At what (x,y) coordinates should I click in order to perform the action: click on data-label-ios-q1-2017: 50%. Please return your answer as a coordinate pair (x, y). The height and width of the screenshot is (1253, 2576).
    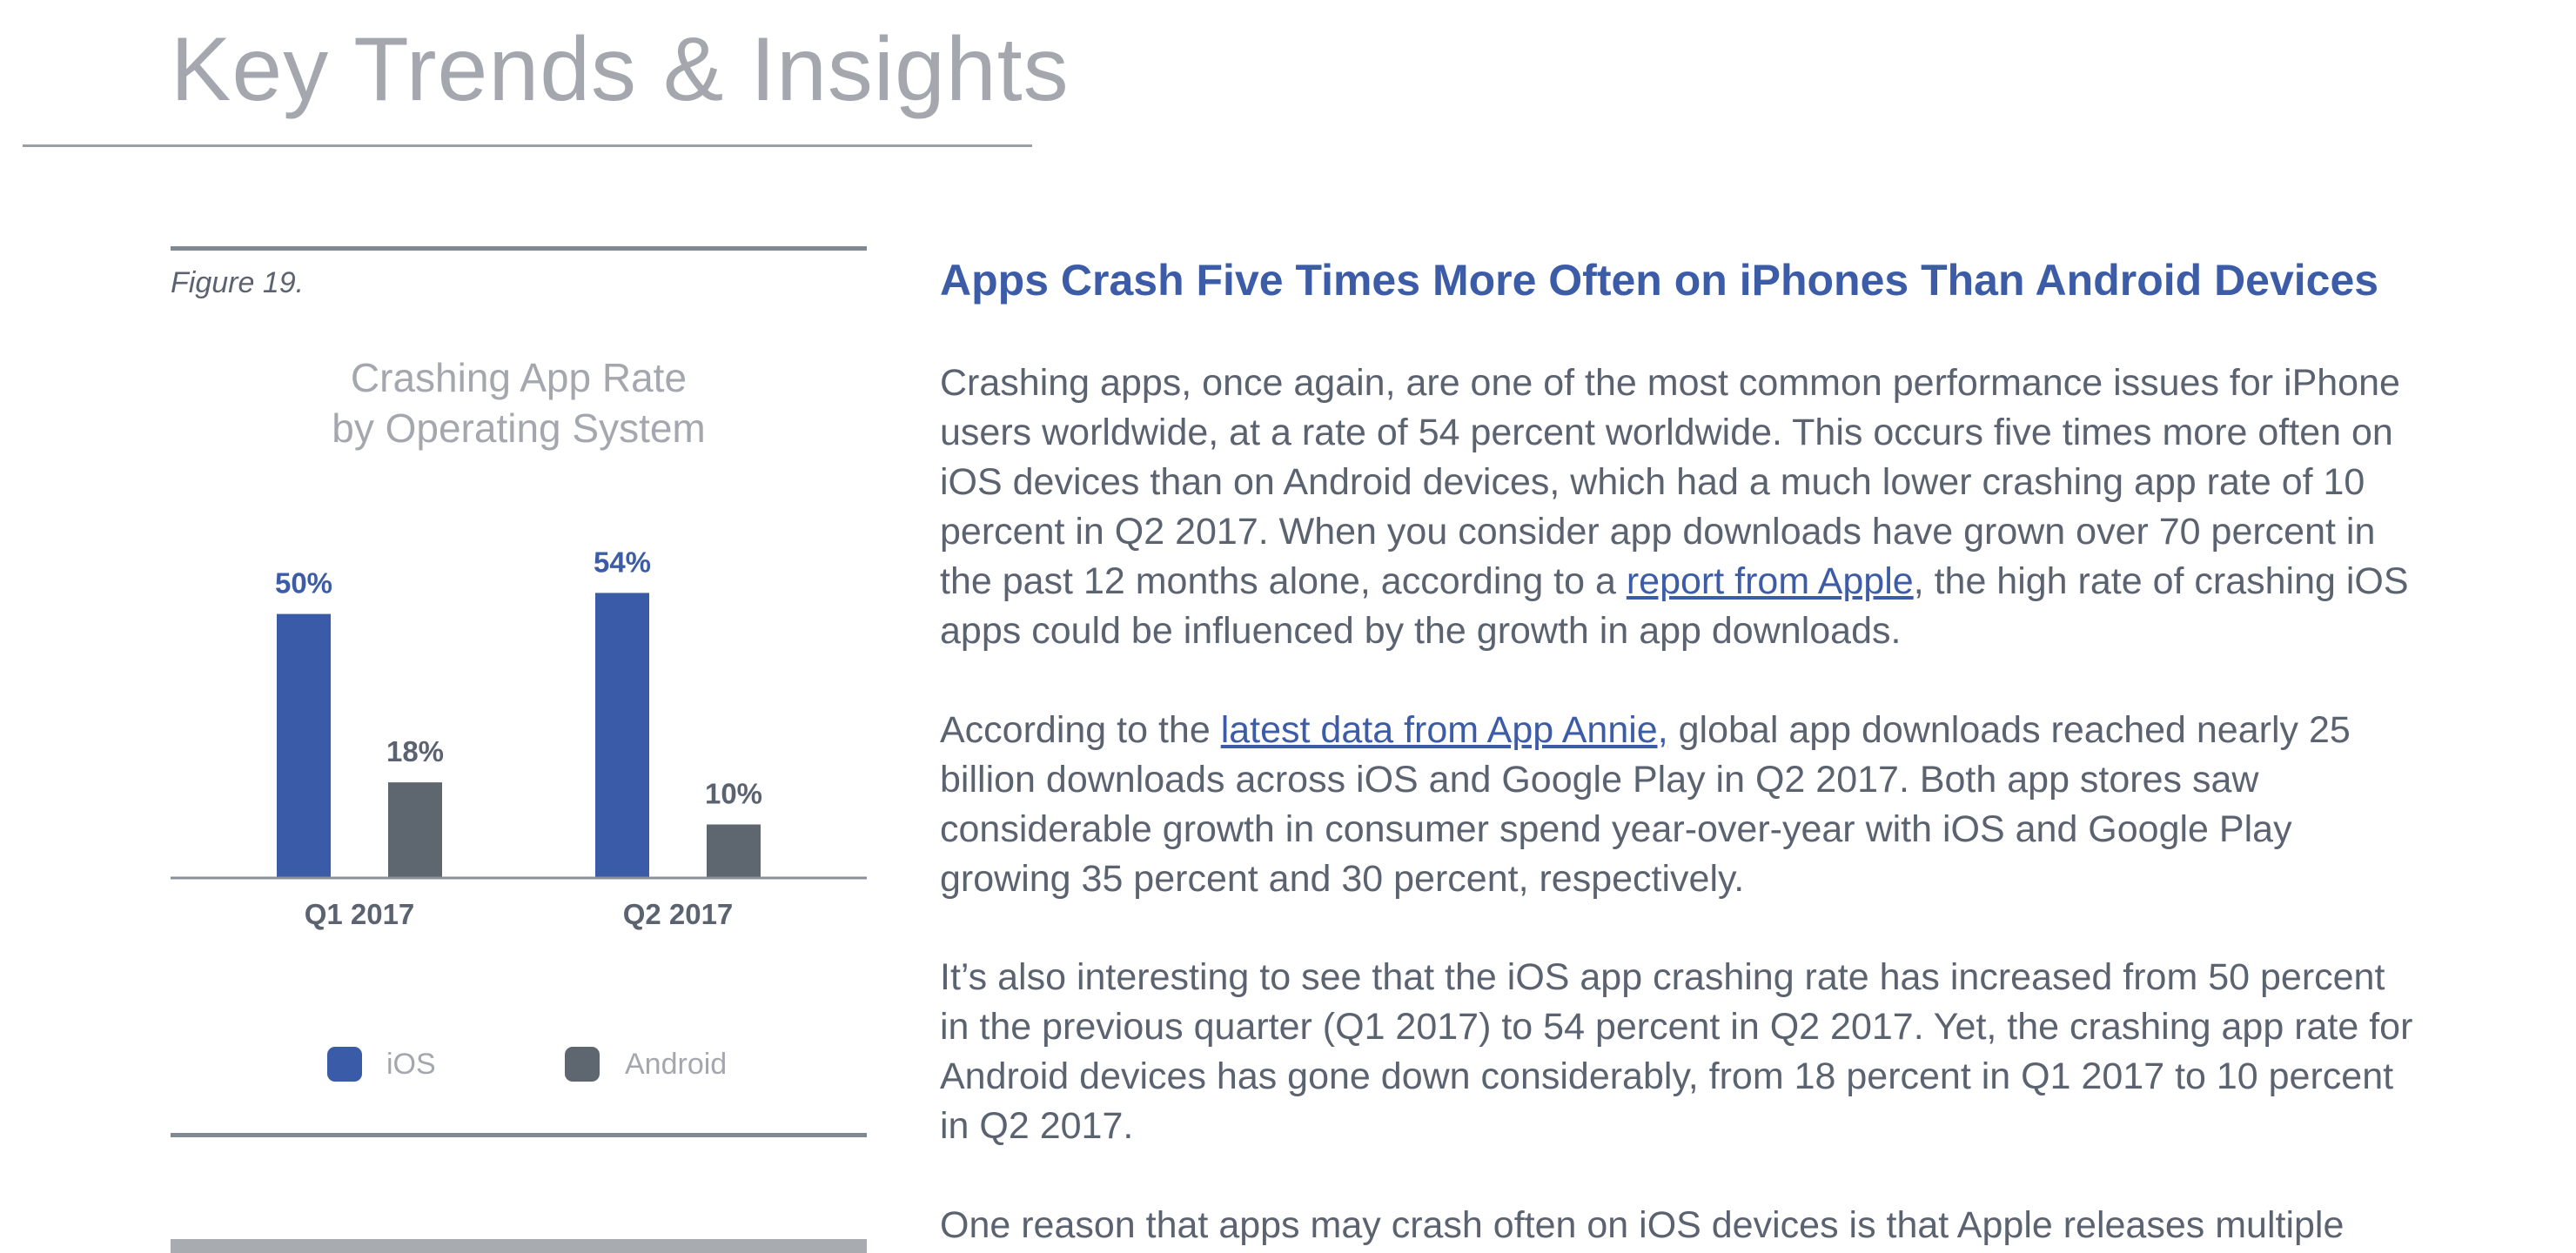
    Looking at the image, I should click on (303, 583).